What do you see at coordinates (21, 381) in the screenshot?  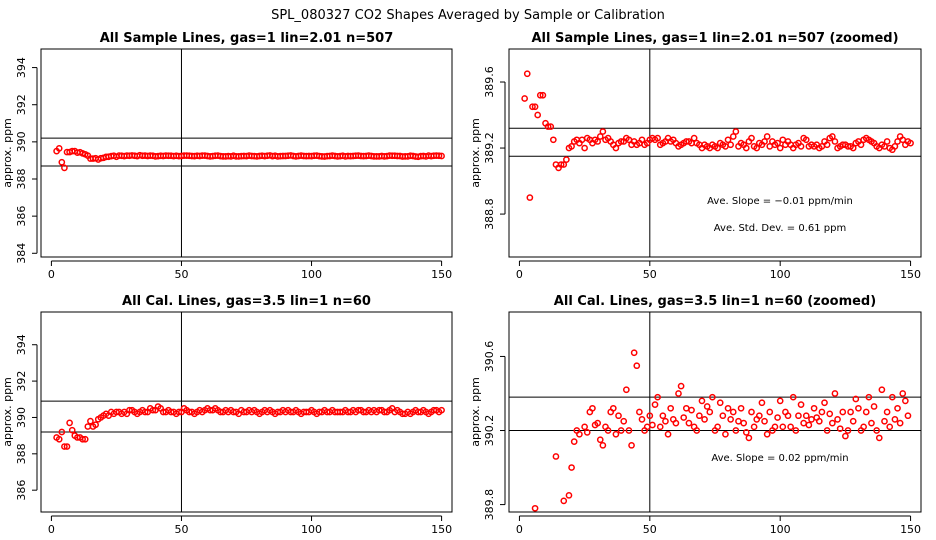 I see `y-tick-label: 392` at bounding box center [21, 381].